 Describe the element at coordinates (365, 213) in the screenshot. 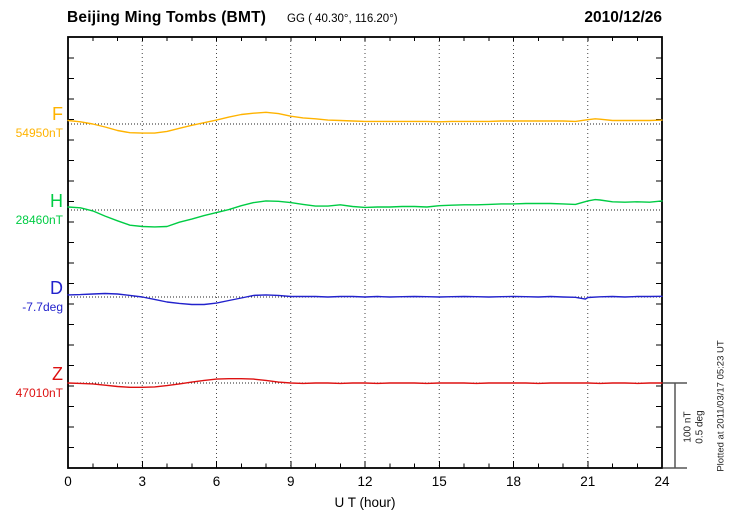

I see `trace-H` at that location.